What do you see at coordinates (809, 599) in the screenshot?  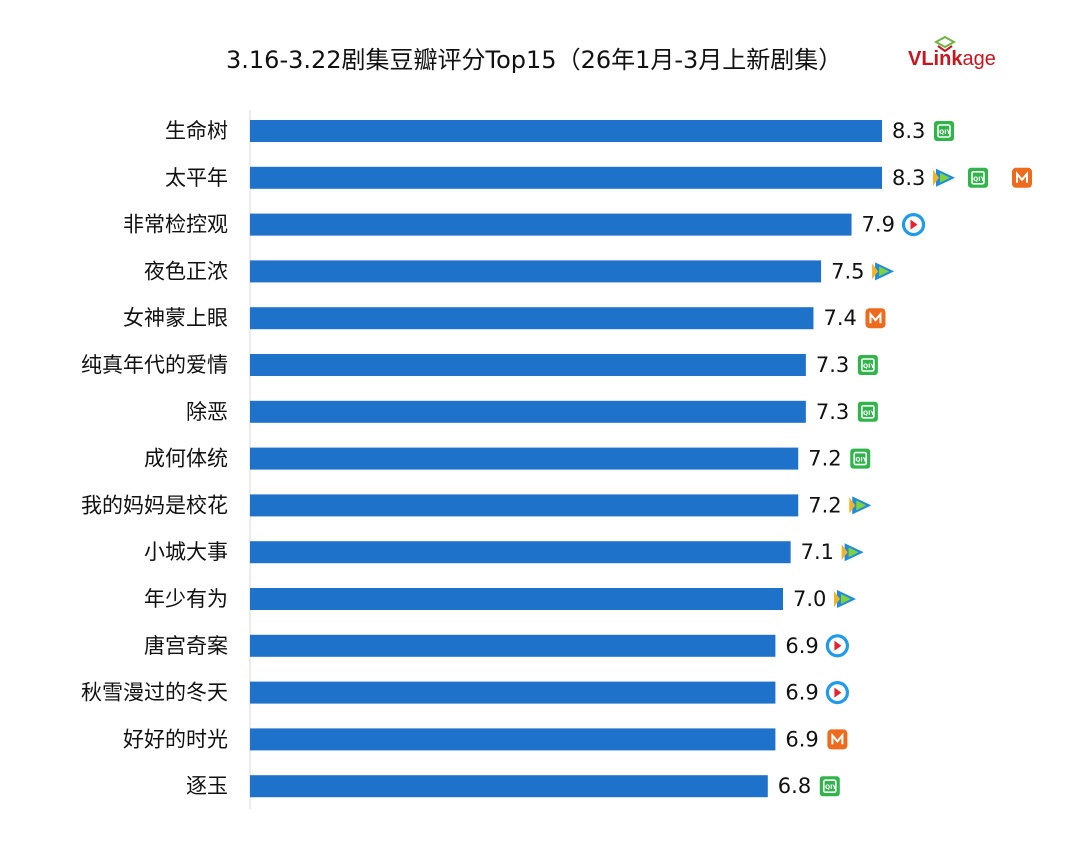 I see `value-label: 7.0` at bounding box center [809, 599].